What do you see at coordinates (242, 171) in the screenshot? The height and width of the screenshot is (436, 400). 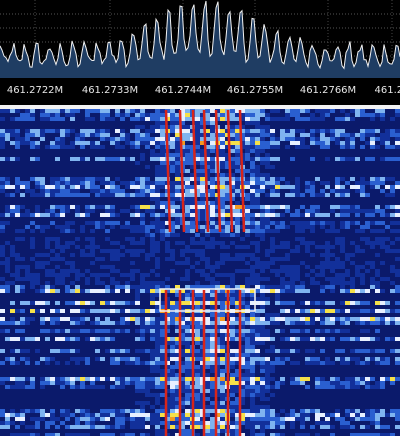 I see `carrier-trace` at bounding box center [242, 171].